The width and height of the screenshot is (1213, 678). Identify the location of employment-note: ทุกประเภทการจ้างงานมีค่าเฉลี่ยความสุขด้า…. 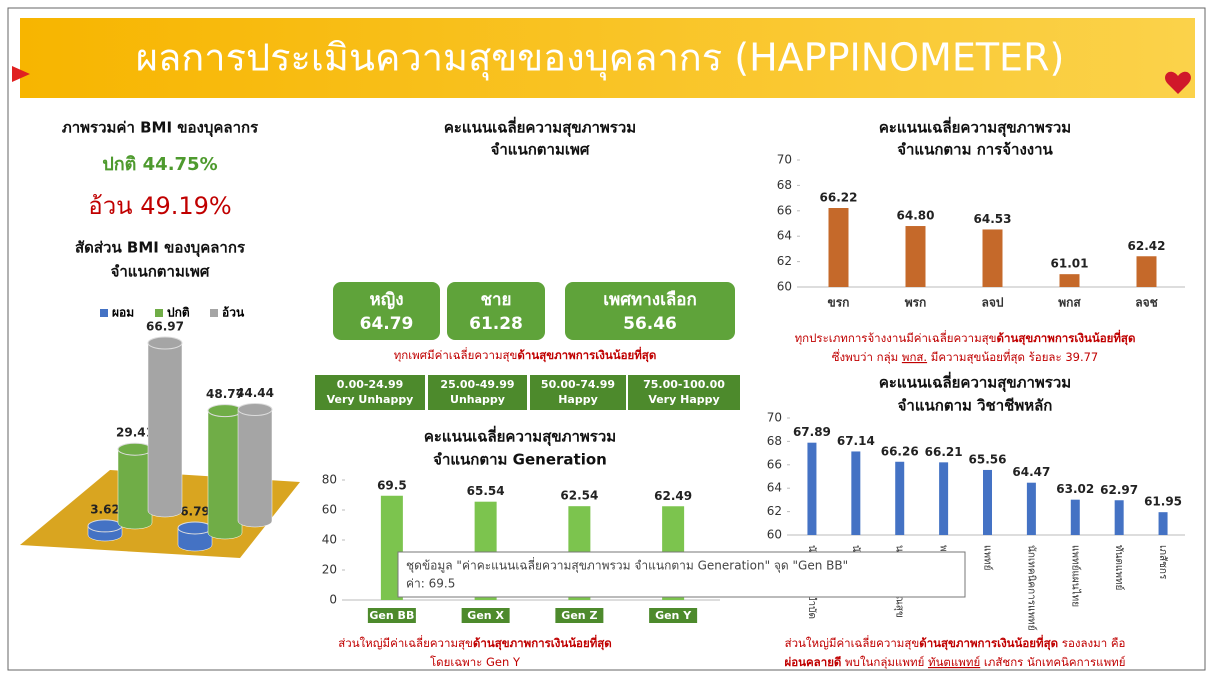
(965, 337).